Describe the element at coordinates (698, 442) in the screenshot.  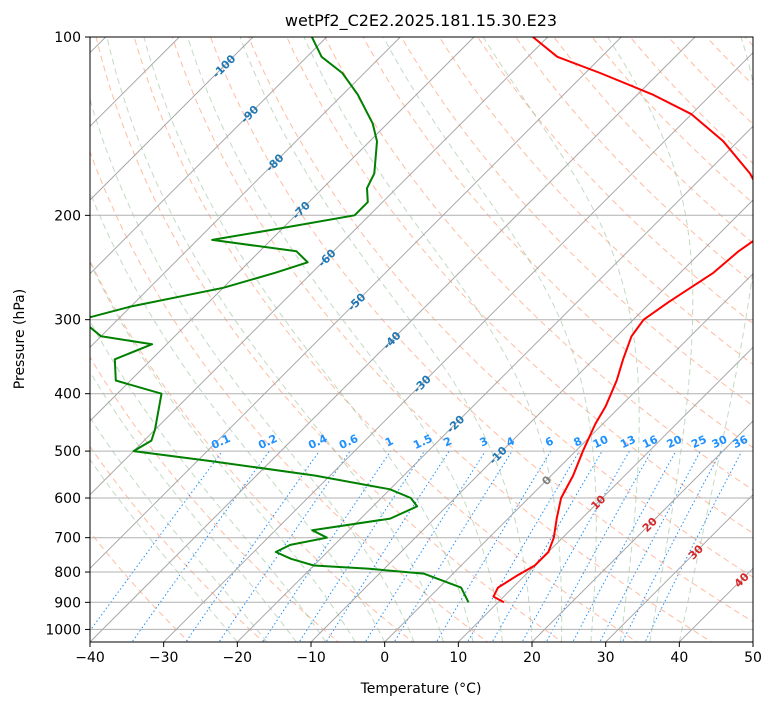
I see `mixing-ratio-label: 25` at that location.